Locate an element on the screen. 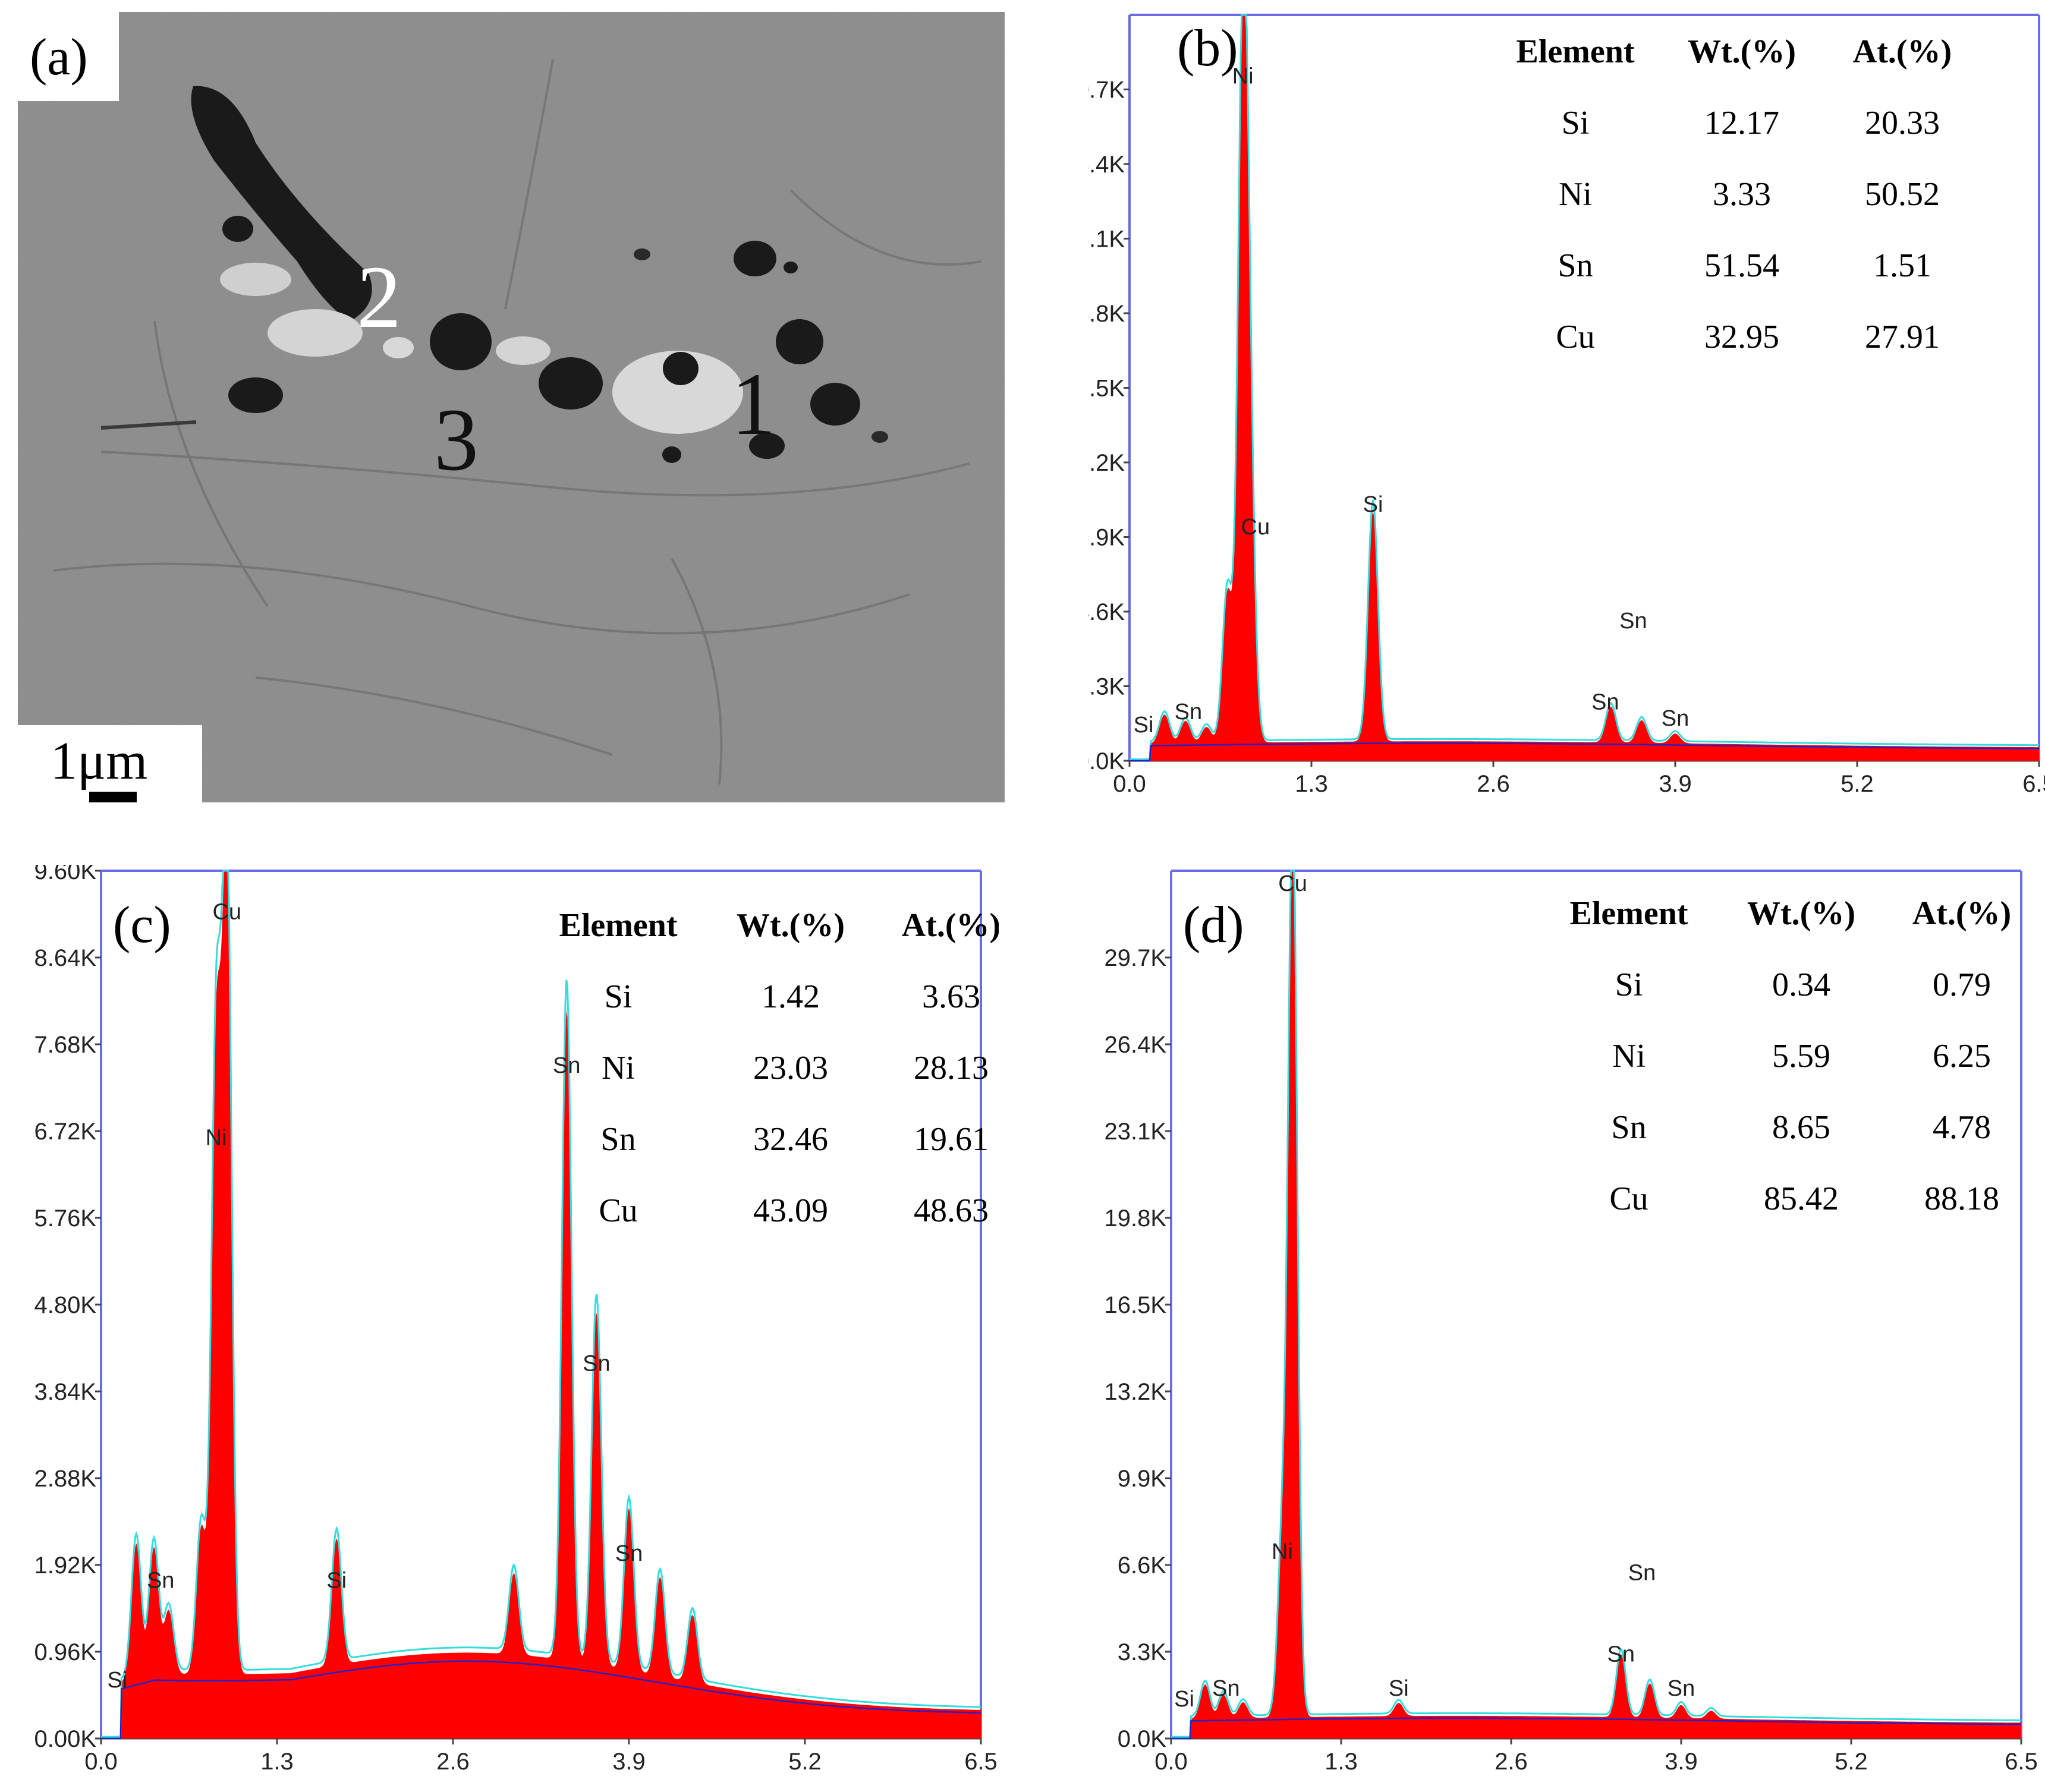 This screenshot has height=1792, width=2045. table-header: At.(%) is located at coordinates (1961, 913).